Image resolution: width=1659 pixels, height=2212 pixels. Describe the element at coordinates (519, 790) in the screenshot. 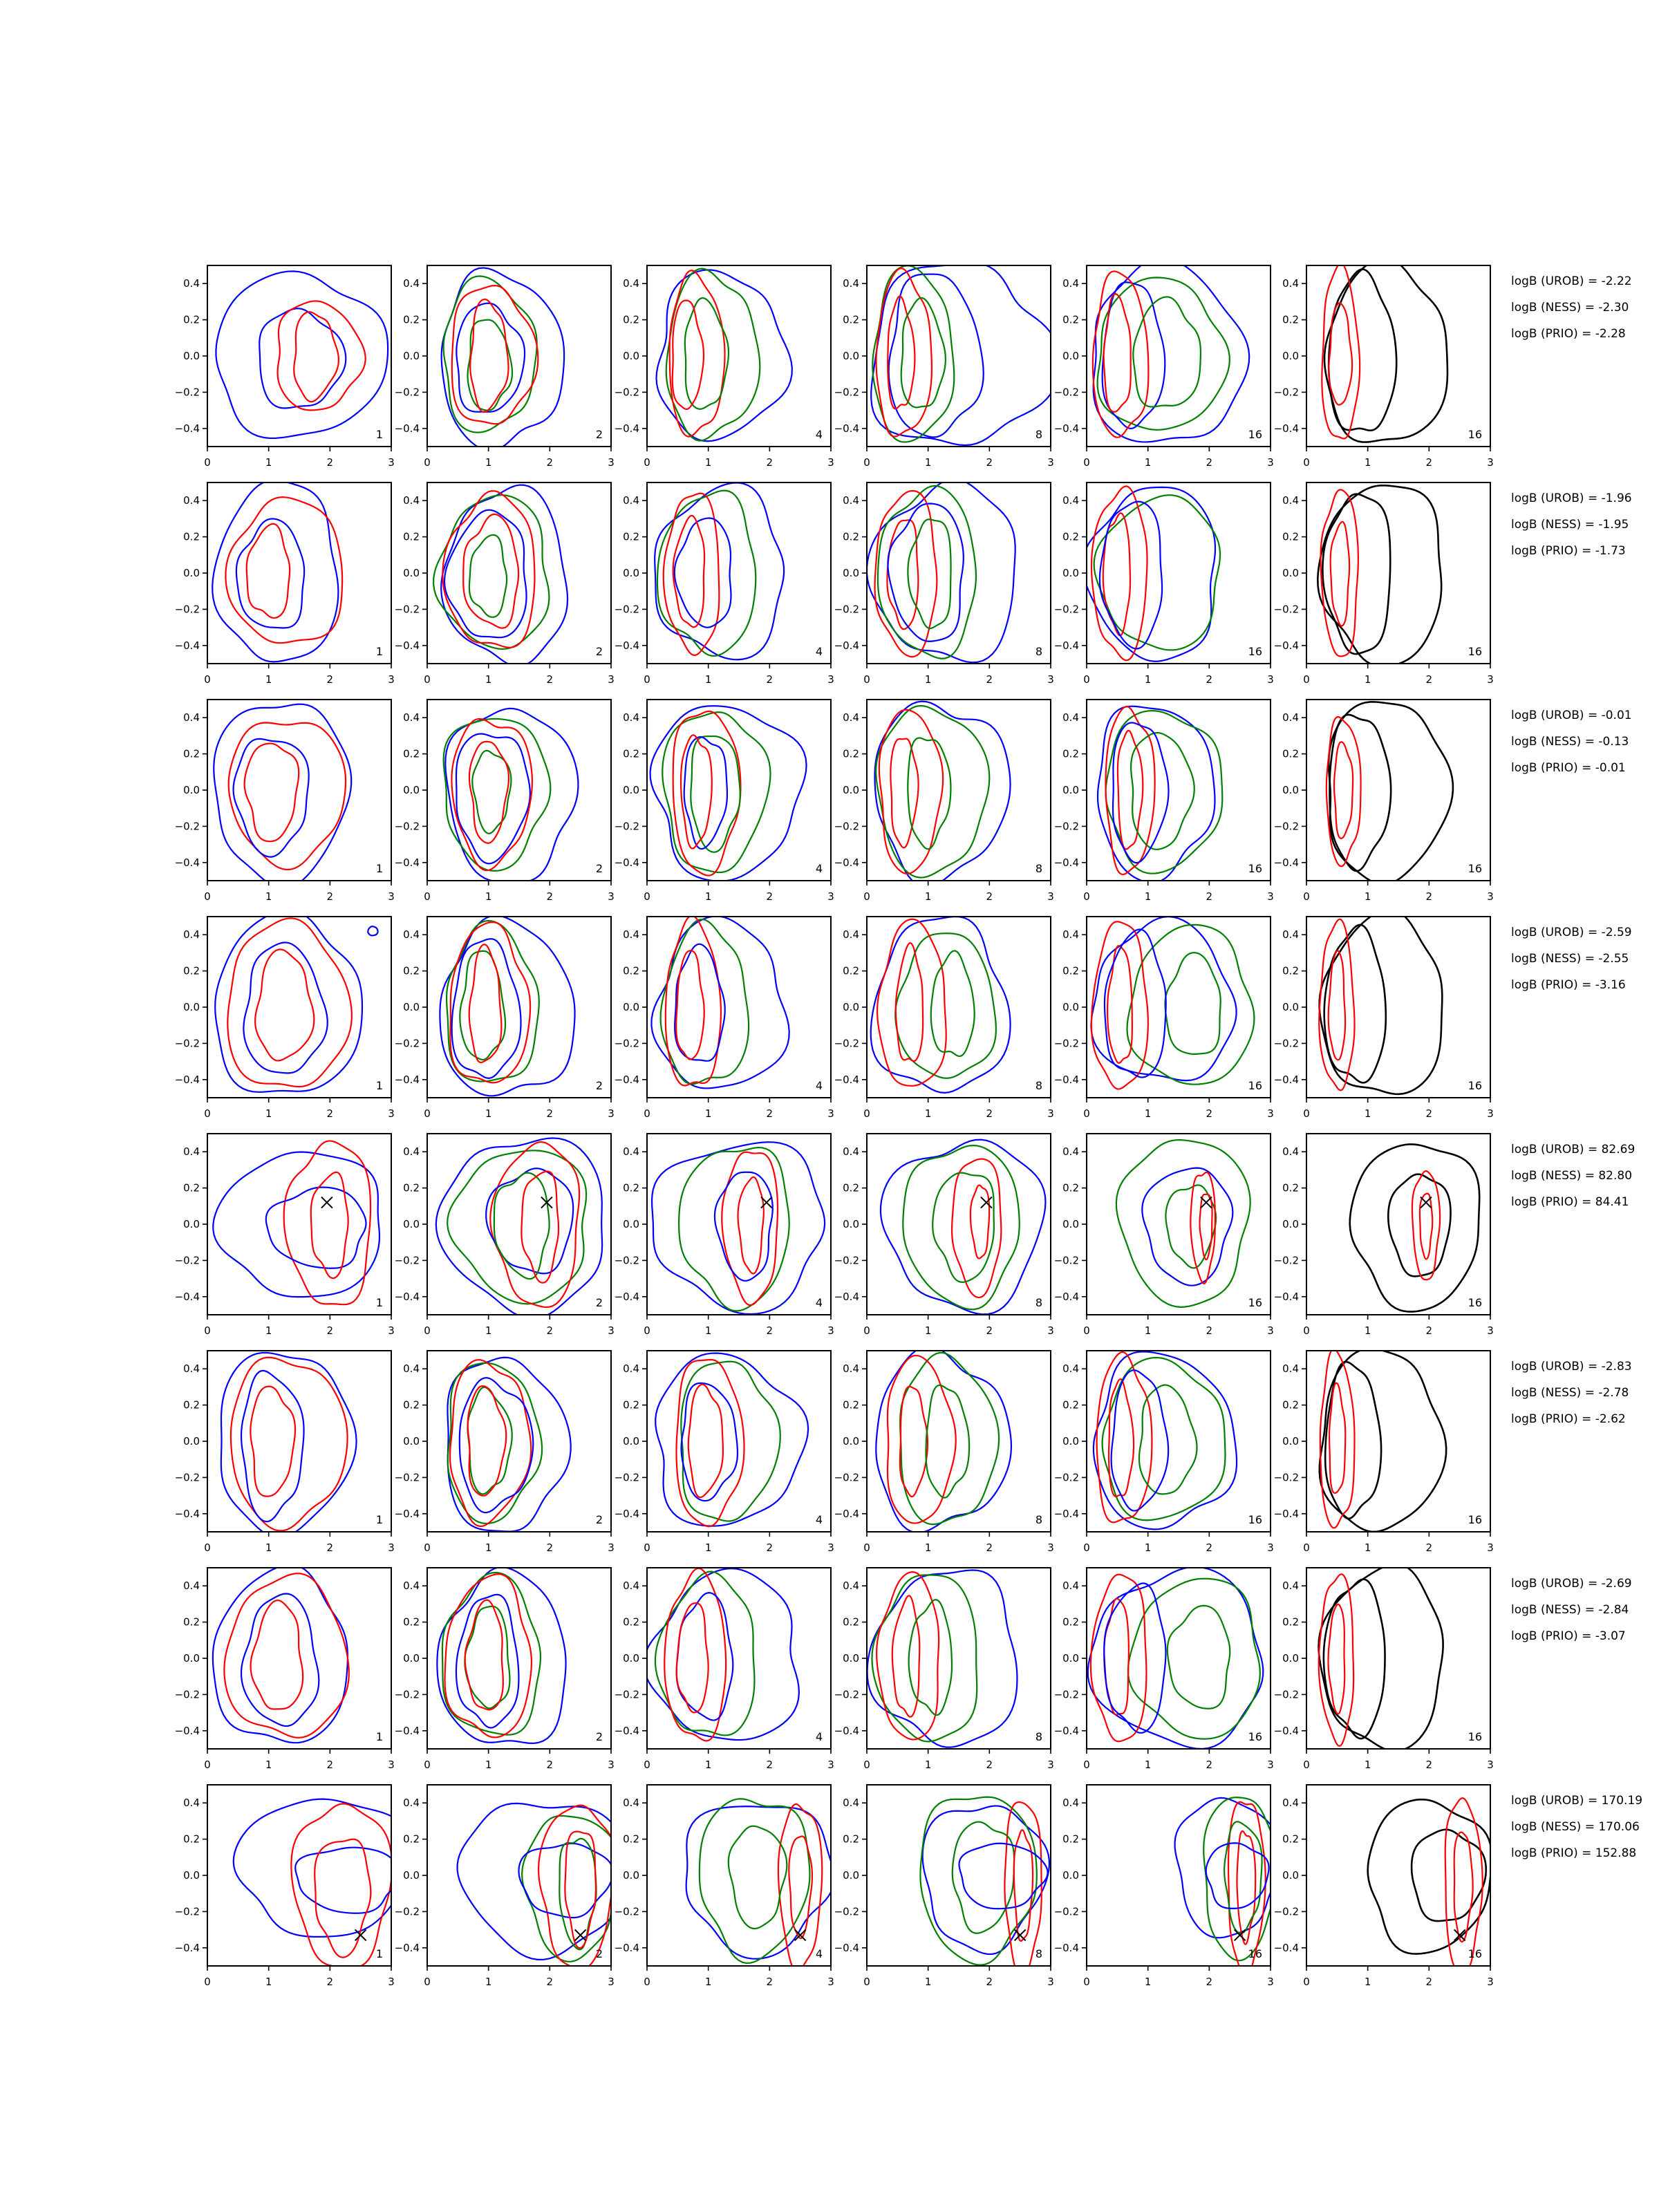

I see `panel-frame` at that location.